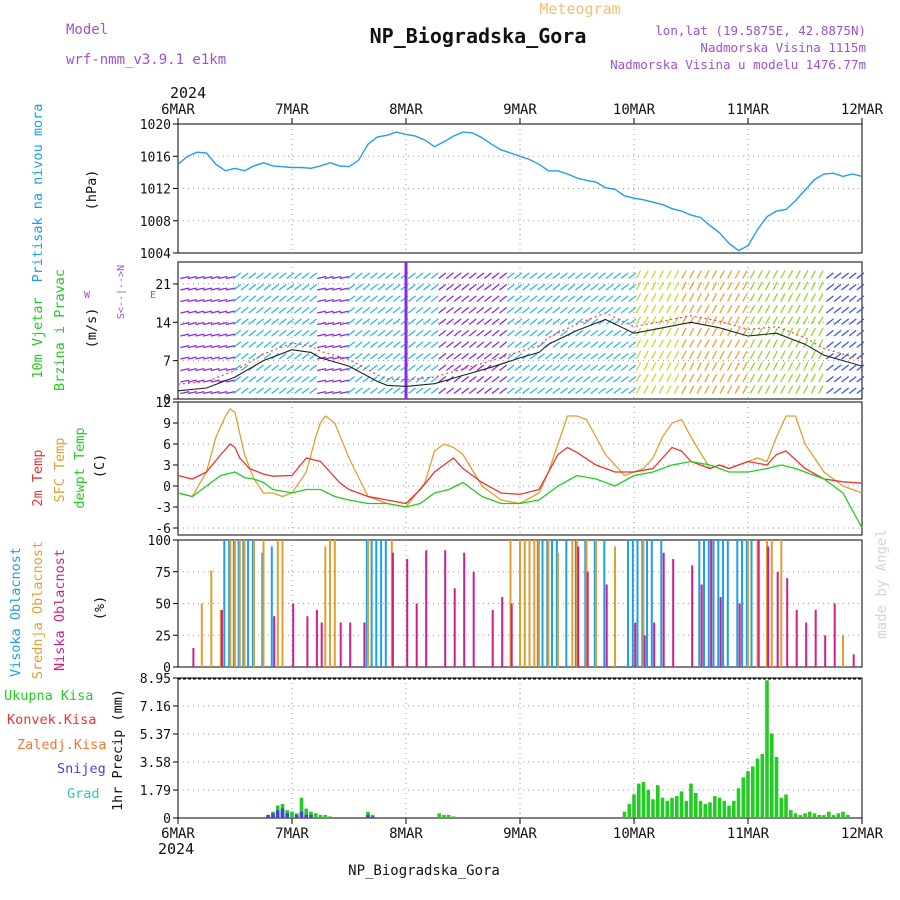  Describe the element at coordinates (155, 791) in the screenshot. I see `precip-ytick-label: 1.79` at that location.